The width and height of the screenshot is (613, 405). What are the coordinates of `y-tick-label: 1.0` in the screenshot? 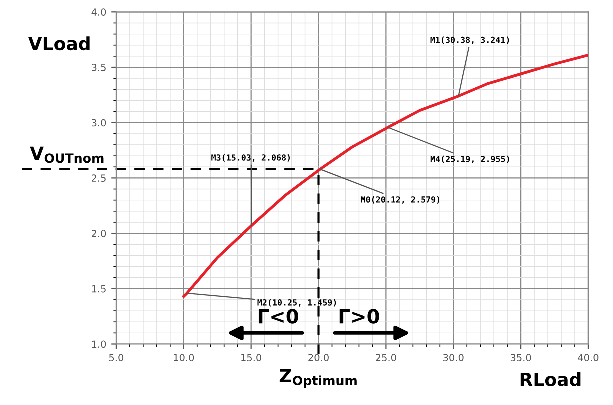 It's located at (99, 344).